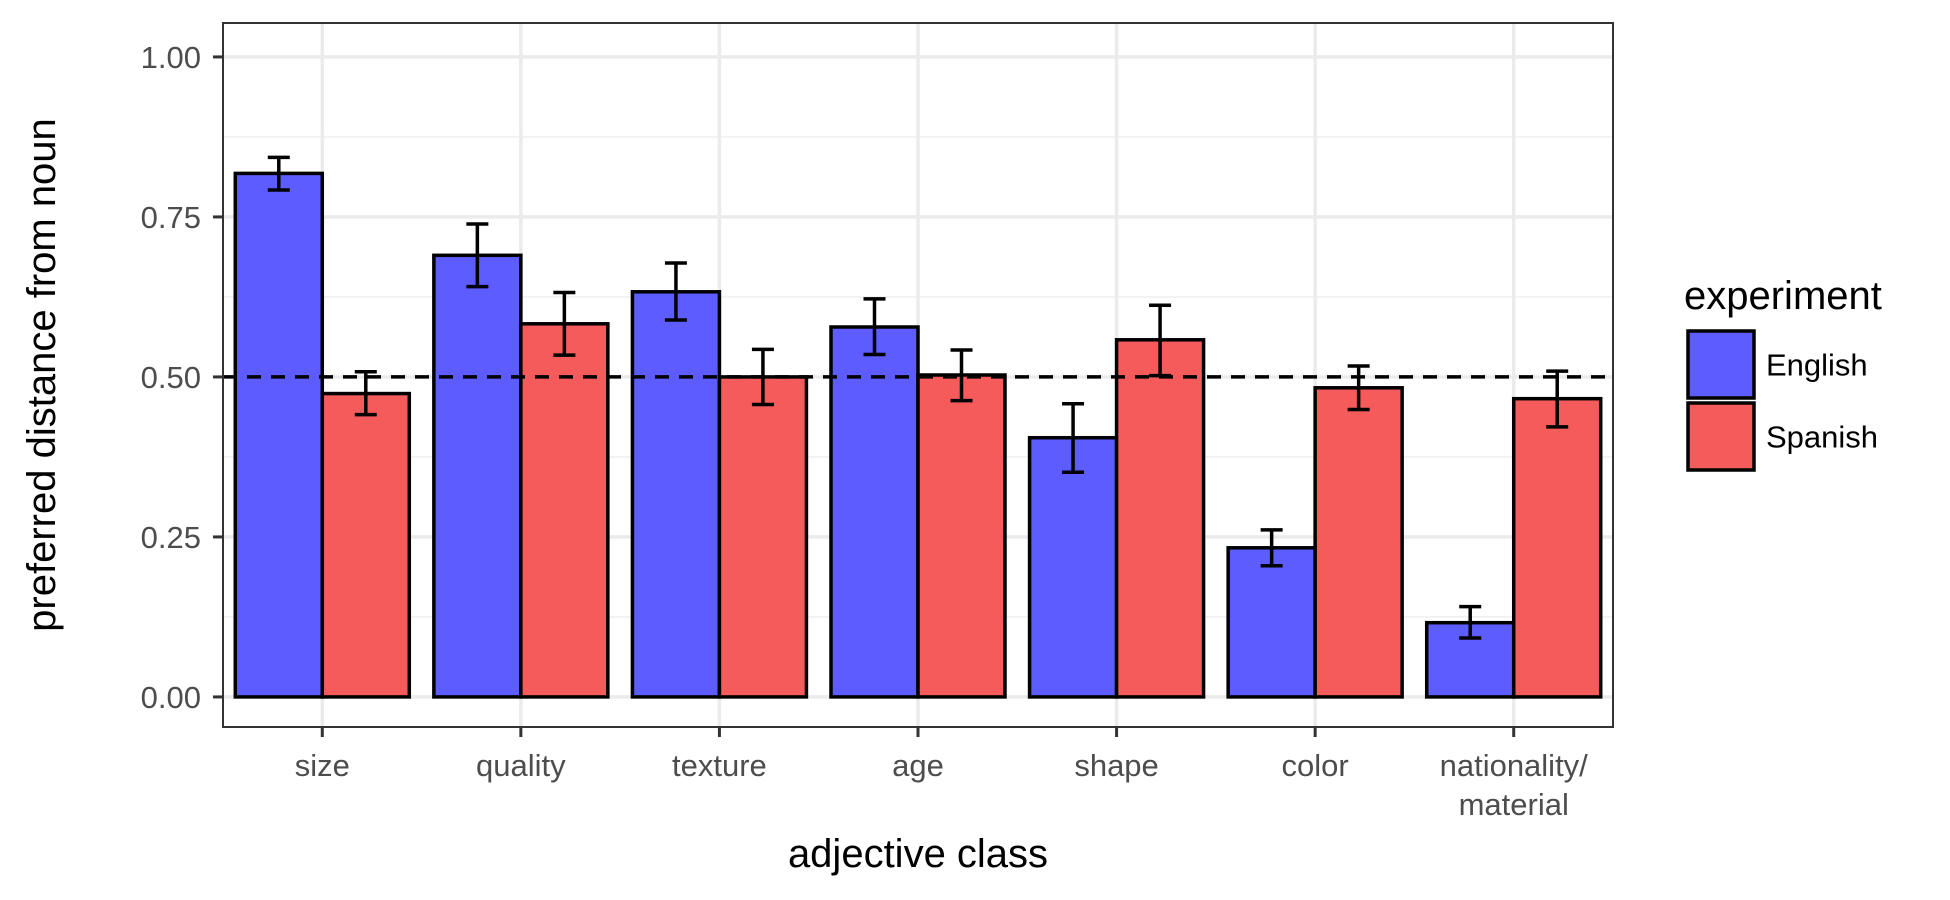  Describe the element at coordinates (1514, 765) in the screenshot. I see `x-tick-label-line: nationality/` at that location.